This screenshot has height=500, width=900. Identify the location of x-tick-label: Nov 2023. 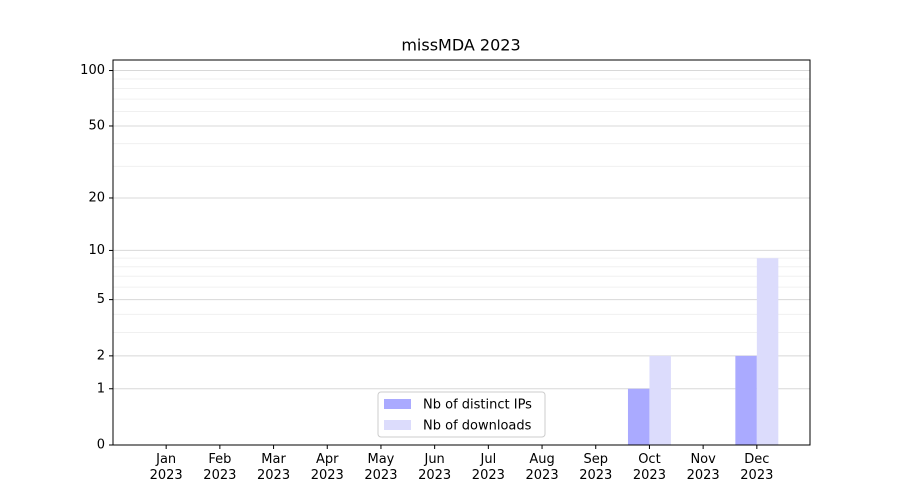
(703, 467).